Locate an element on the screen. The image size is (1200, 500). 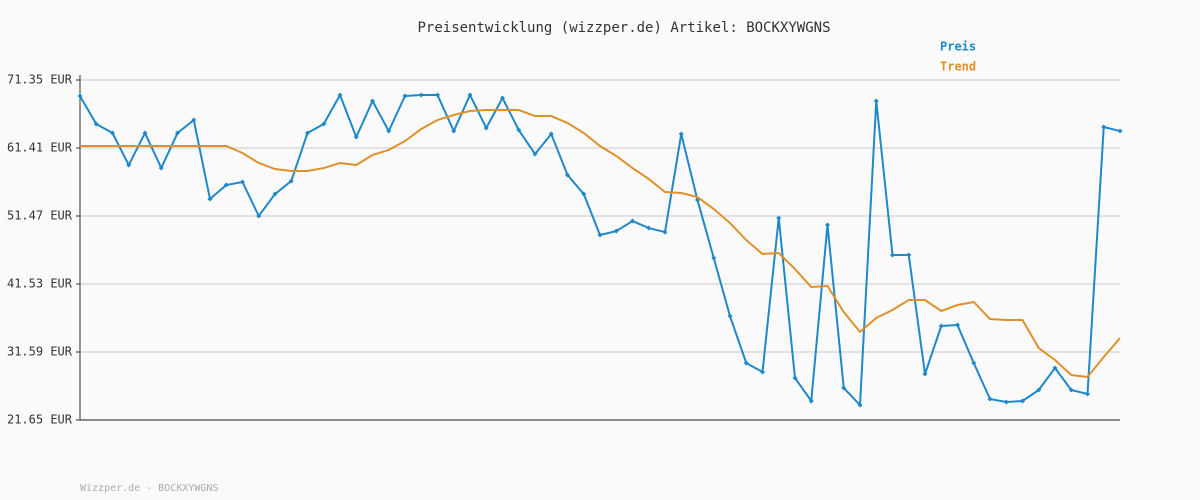
y-tick-label: 51.47 EUR is located at coordinates (40, 216).